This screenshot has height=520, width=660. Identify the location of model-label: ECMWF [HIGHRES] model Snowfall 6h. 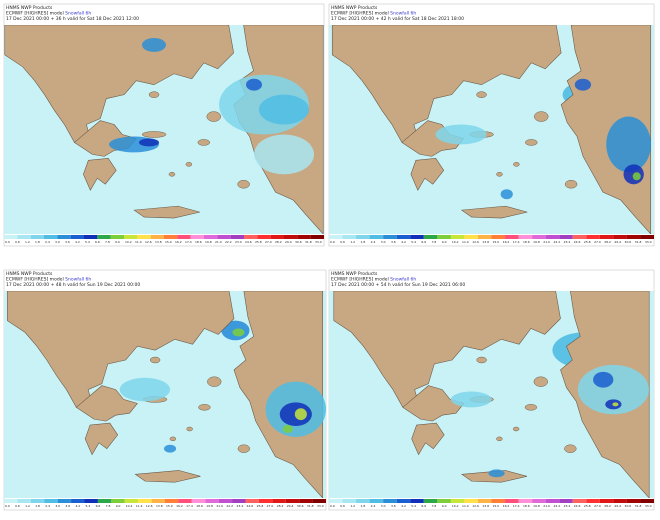
(373, 14).